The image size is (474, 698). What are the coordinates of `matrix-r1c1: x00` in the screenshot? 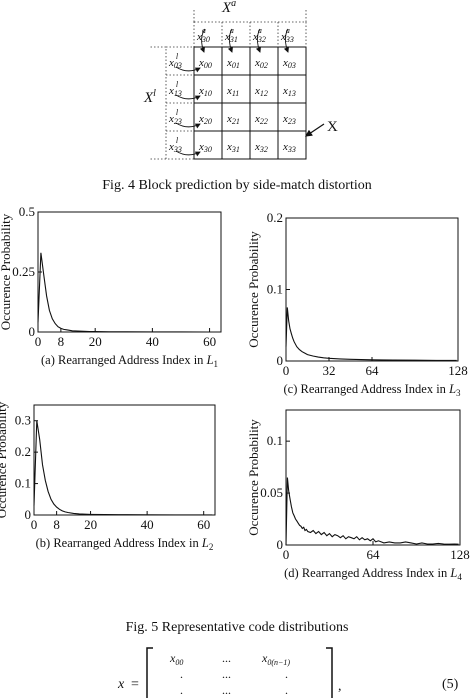 It's located at (176, 659).